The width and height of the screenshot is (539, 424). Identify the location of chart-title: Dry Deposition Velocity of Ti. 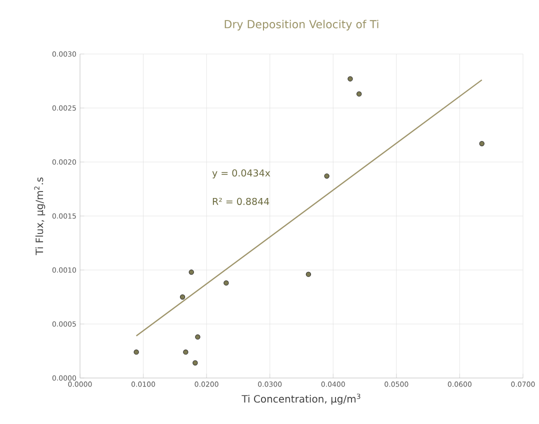
(301, 25).